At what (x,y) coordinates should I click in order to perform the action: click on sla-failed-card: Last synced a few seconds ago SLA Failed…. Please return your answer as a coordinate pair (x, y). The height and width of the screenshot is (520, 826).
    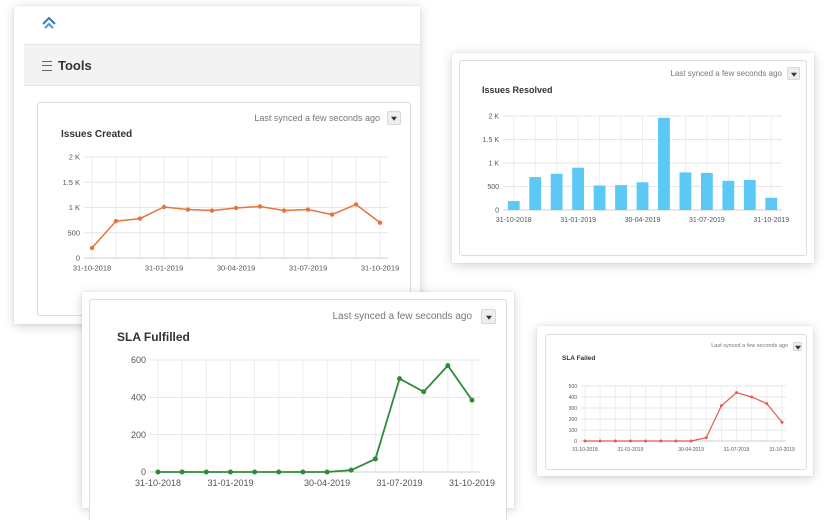
    Looking at the image, I should click on (675, 401).